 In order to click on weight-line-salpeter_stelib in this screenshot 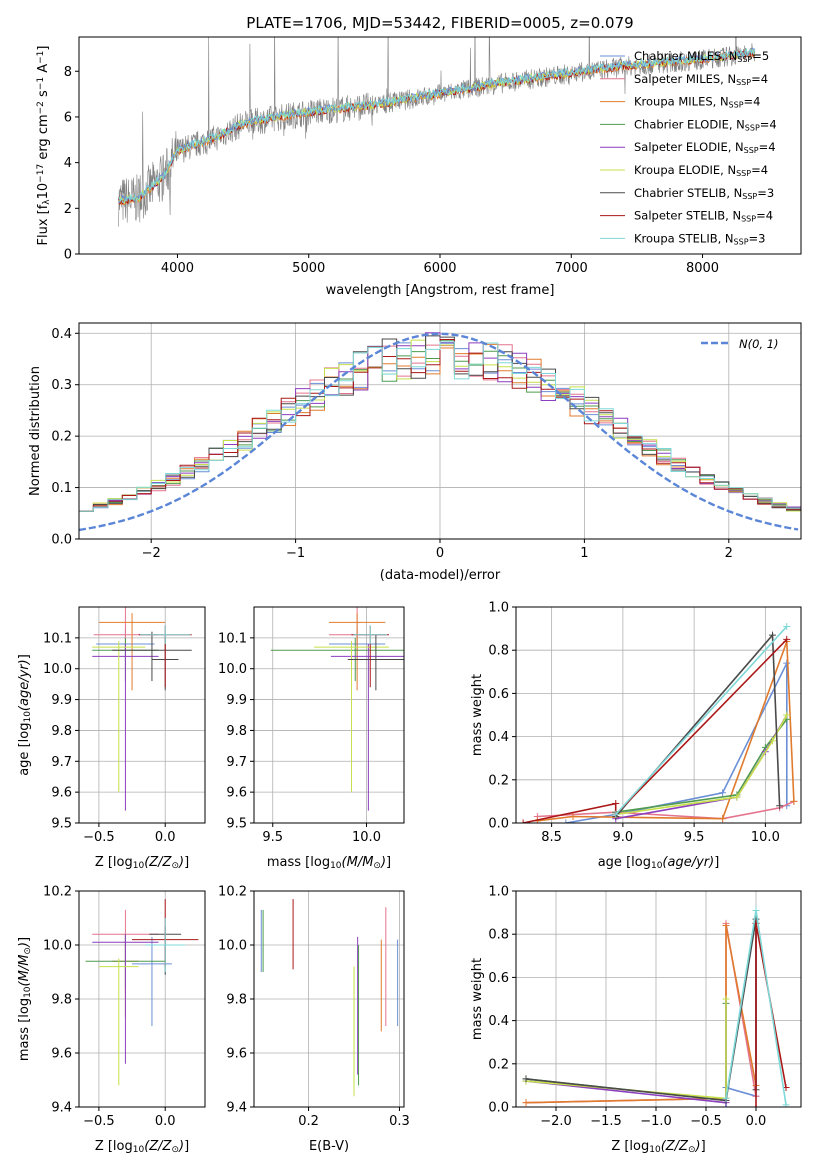, I will do `click(655, 730)`.